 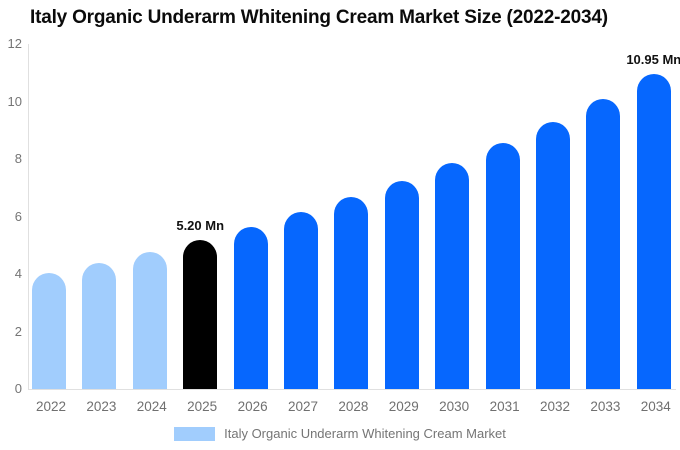 What do you see at coordinates (352, 389) in the screenshot?
I see `x-axis-line` at bounding box center [352, 389].